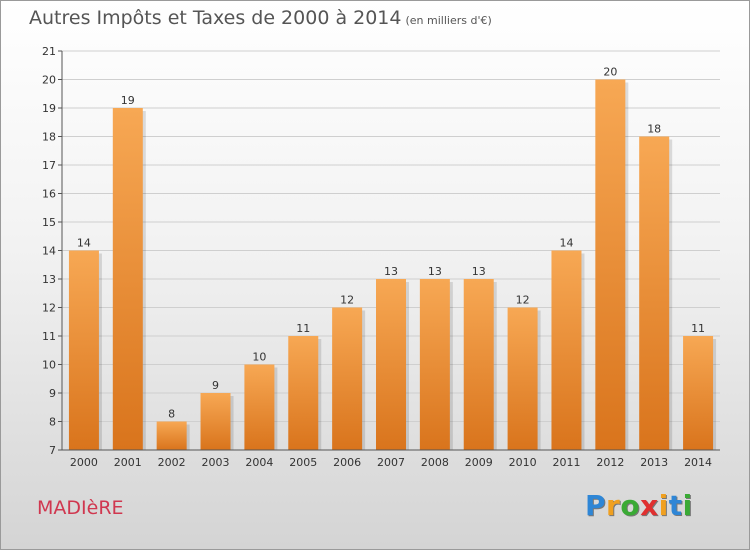 The image size is (750, 550). I want to click on data-label: 20, so click(610, 72).